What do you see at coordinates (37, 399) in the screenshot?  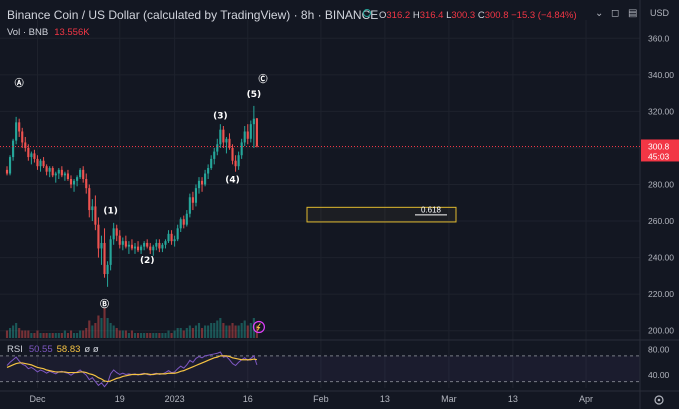 I see `x-tick-label: Dec` at bounding box center [37, 399].